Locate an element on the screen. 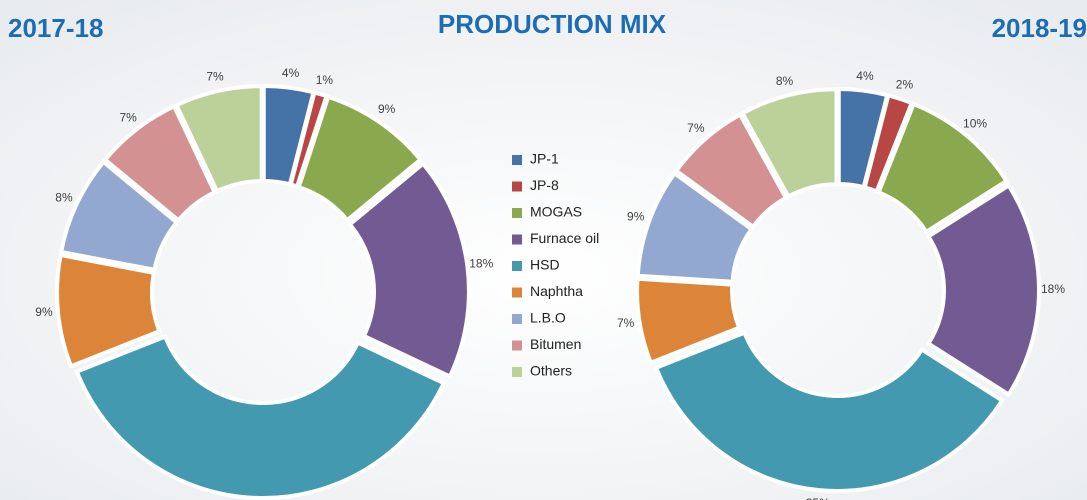  data-label: 10% is located at coordinates (975, 124).